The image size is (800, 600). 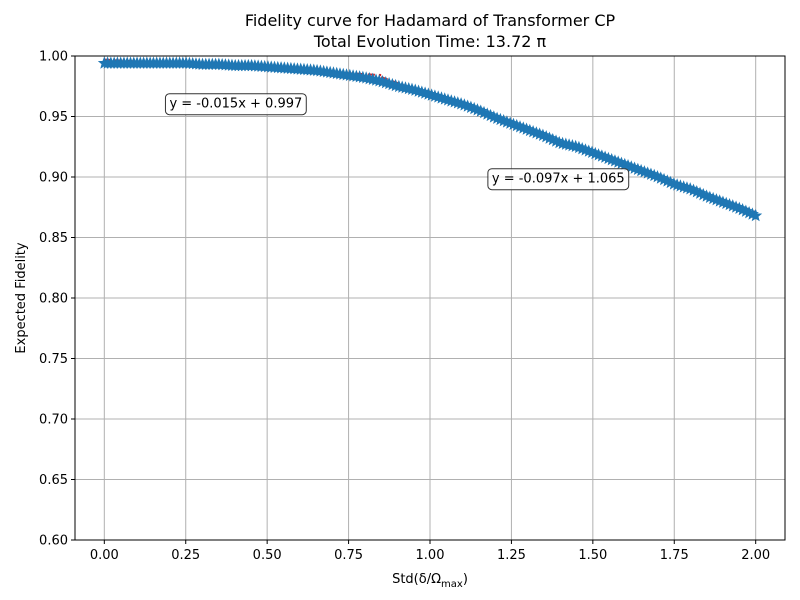 What do you see at coordinates (452, 584) in the screenshot?
I see `x-axis-label-subscript: max` at bounding box center [452, 584].